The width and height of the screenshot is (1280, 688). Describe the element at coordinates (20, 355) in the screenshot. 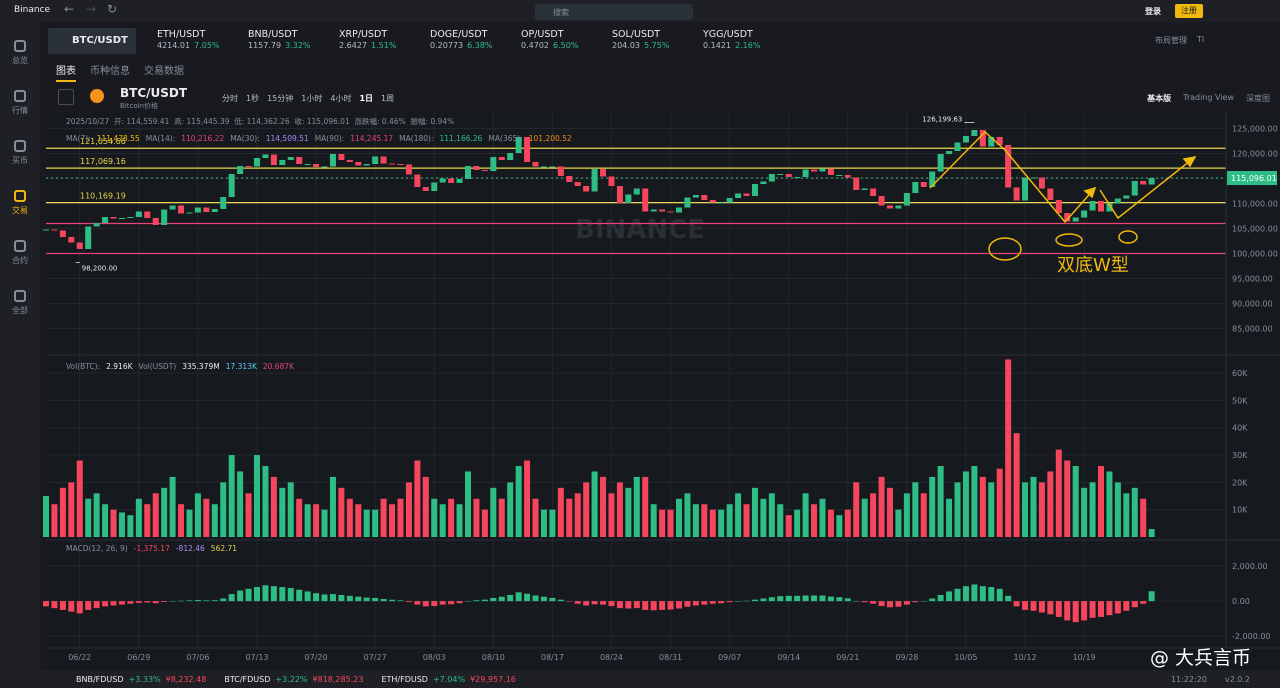

I see `sidebar: 总览行情买币交易合约全部` at that location.